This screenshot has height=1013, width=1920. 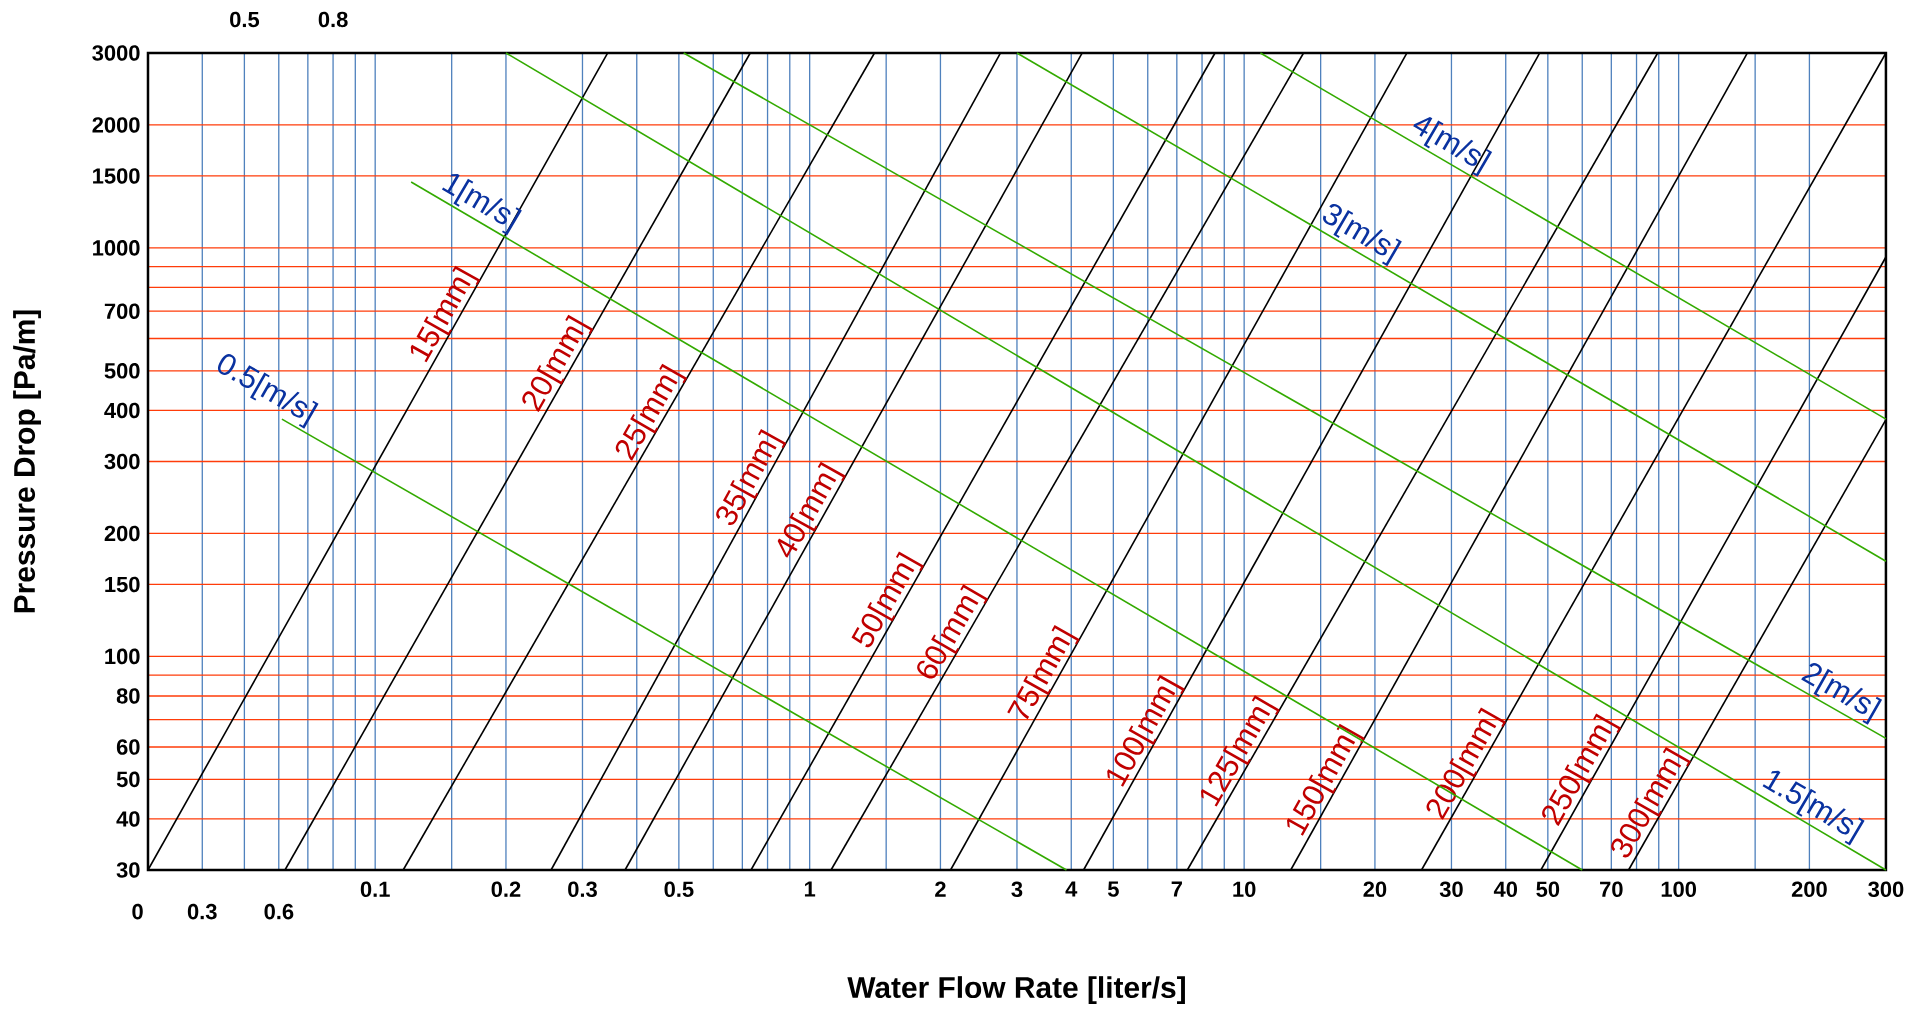 What do you see at coordinates (333, 19) in the screenshot?
I see `text: 0.8` at bounding box center [333, 19].